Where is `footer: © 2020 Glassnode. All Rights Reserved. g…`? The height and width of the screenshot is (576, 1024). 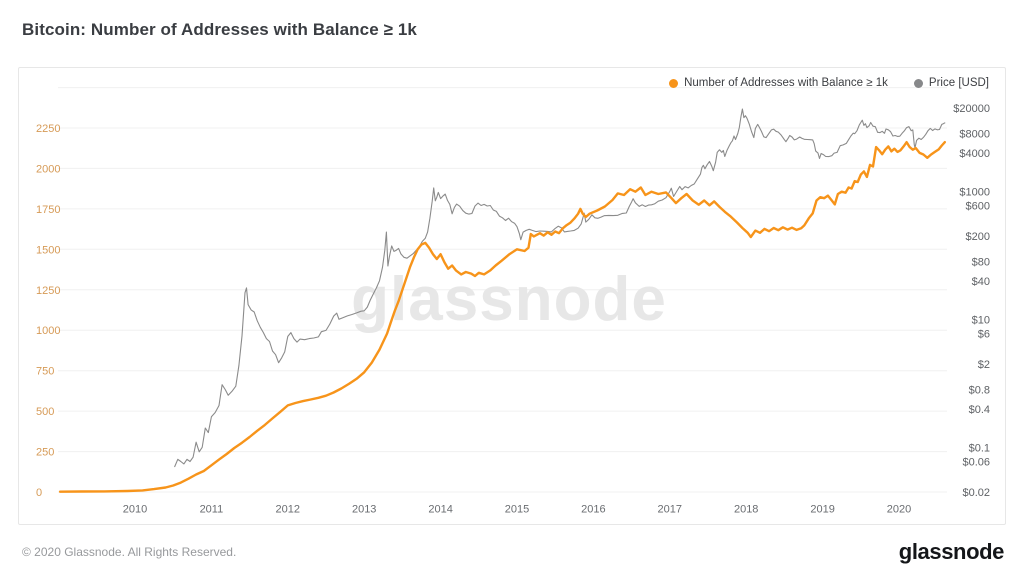
footer: © 2020 Glassnode. All Rights Reserved. g… is located at coordinates (512, 552).